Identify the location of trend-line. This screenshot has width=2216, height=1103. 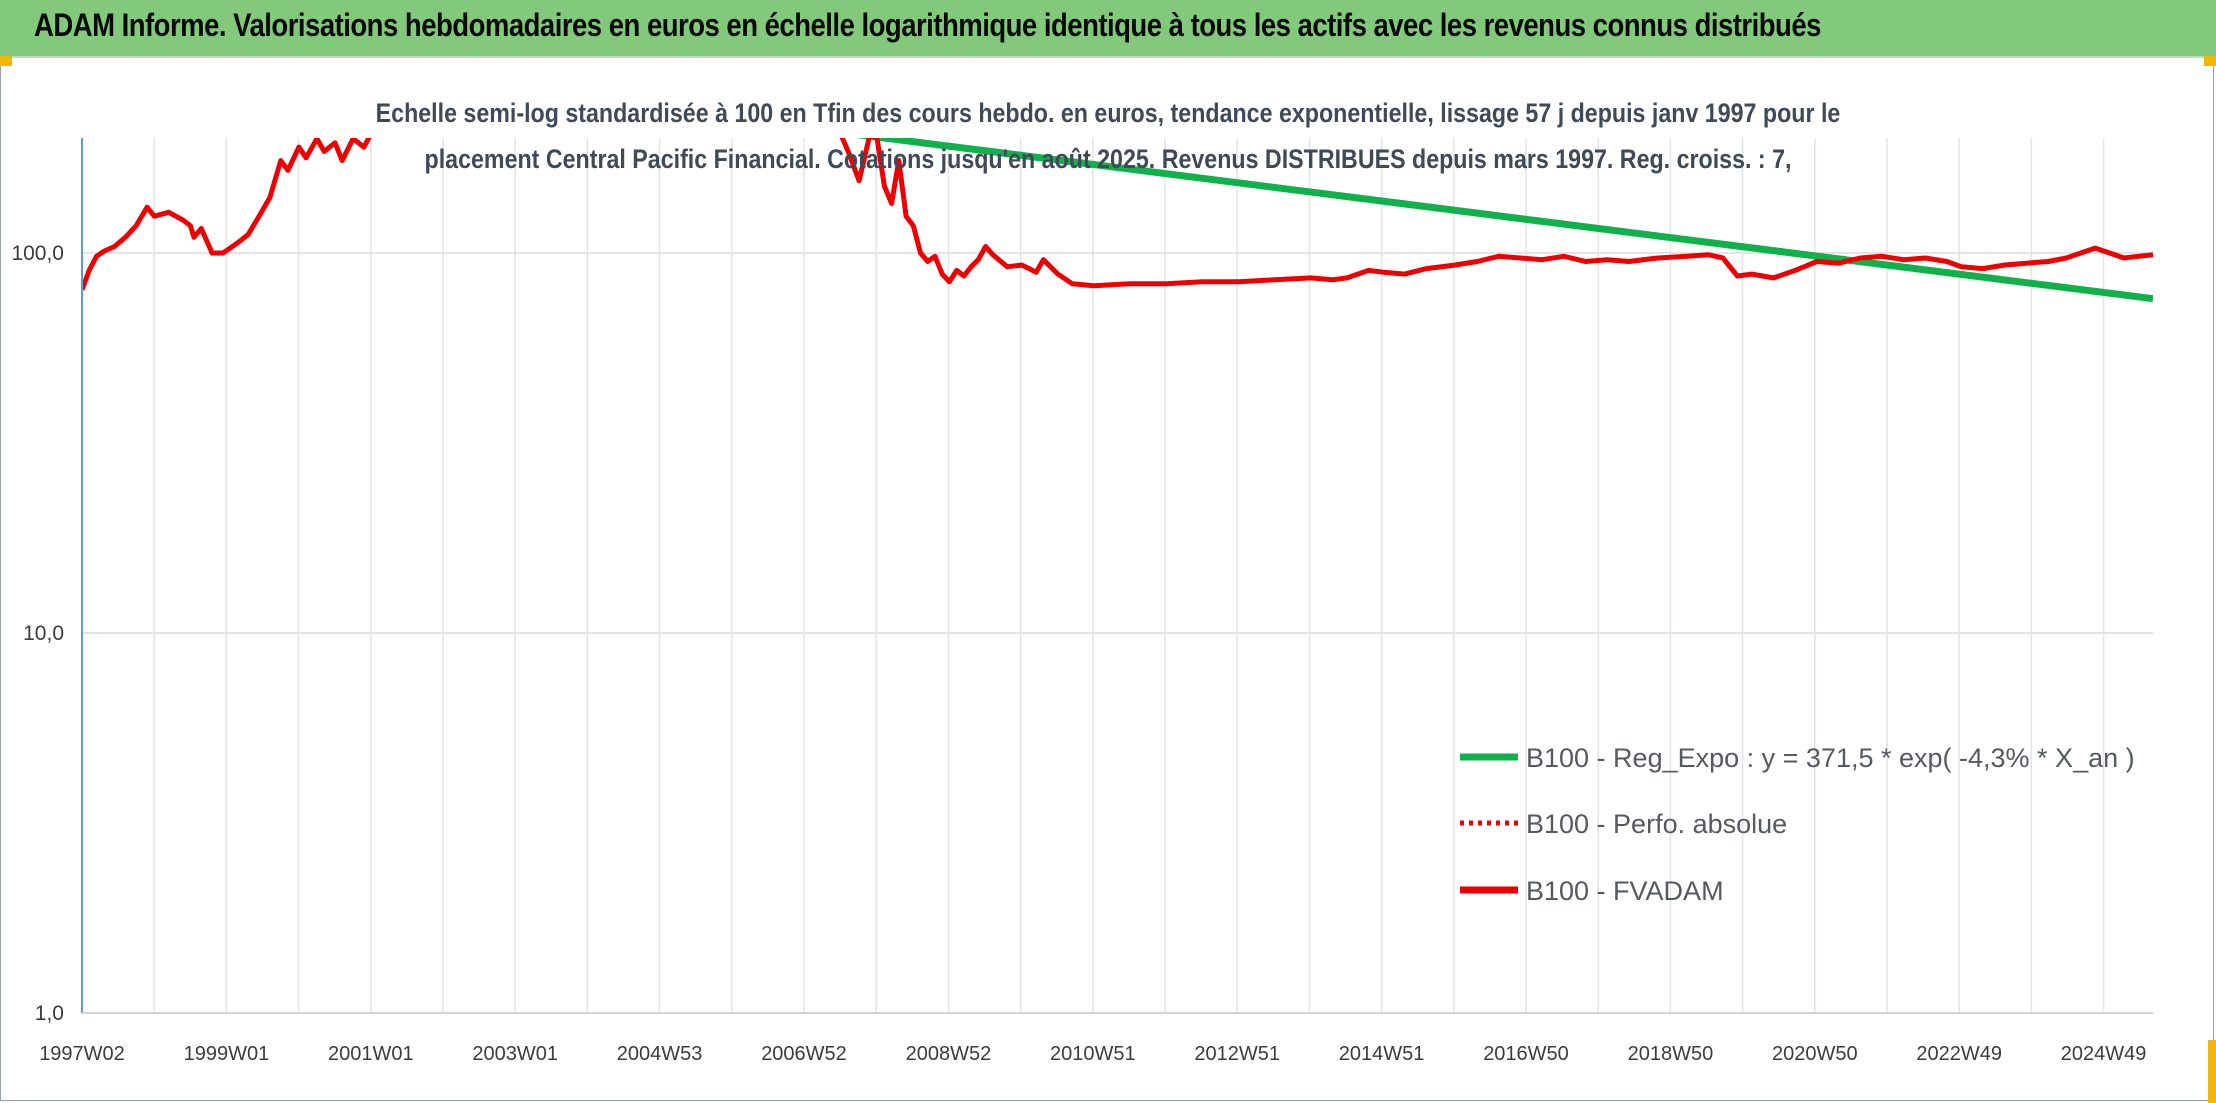
(1504, 220).